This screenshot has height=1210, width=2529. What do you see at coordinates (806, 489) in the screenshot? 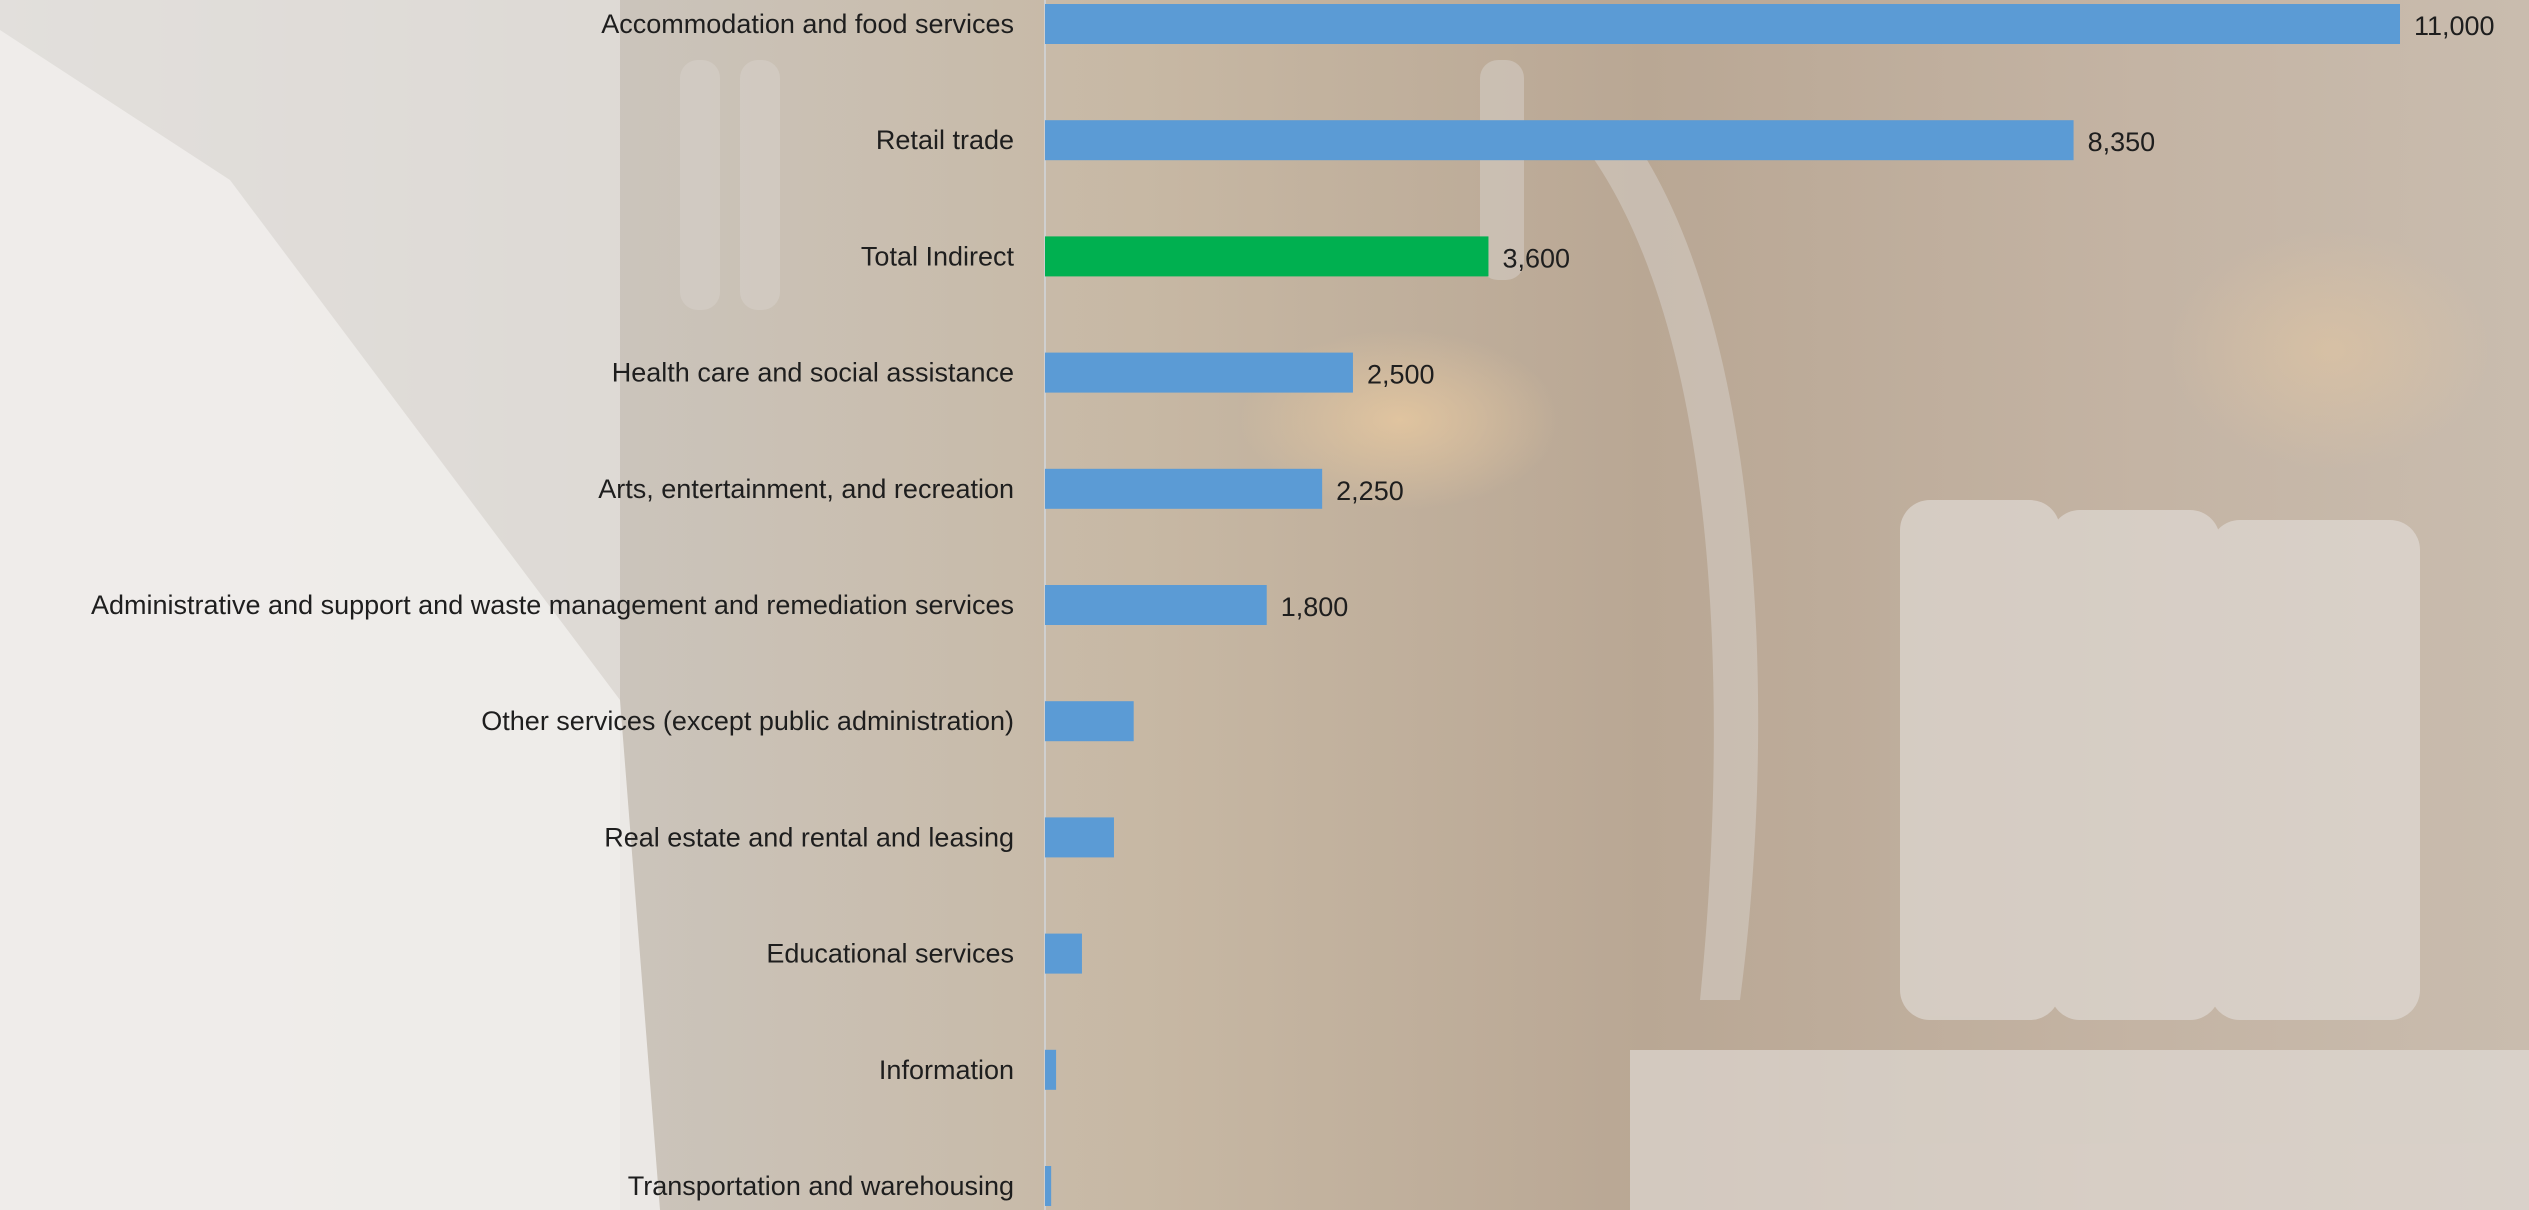
I see `category-label: Arts, entertainment, and recreation` at bounding box center [806, 489].